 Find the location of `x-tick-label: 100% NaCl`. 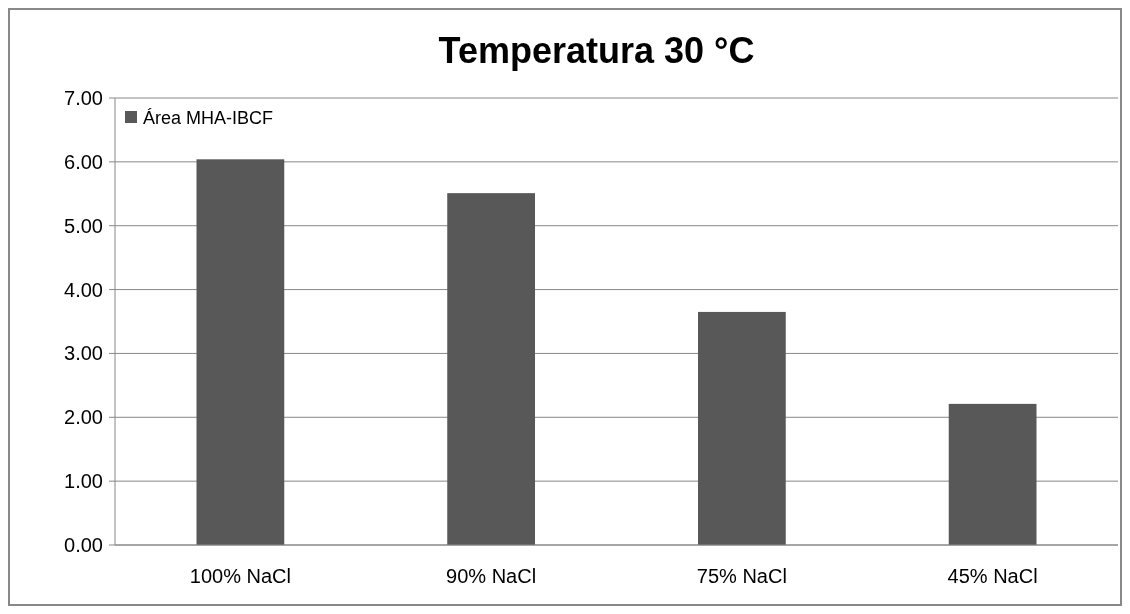

x-tick-label: 100% NaCl is located at coordinates (240, 576).